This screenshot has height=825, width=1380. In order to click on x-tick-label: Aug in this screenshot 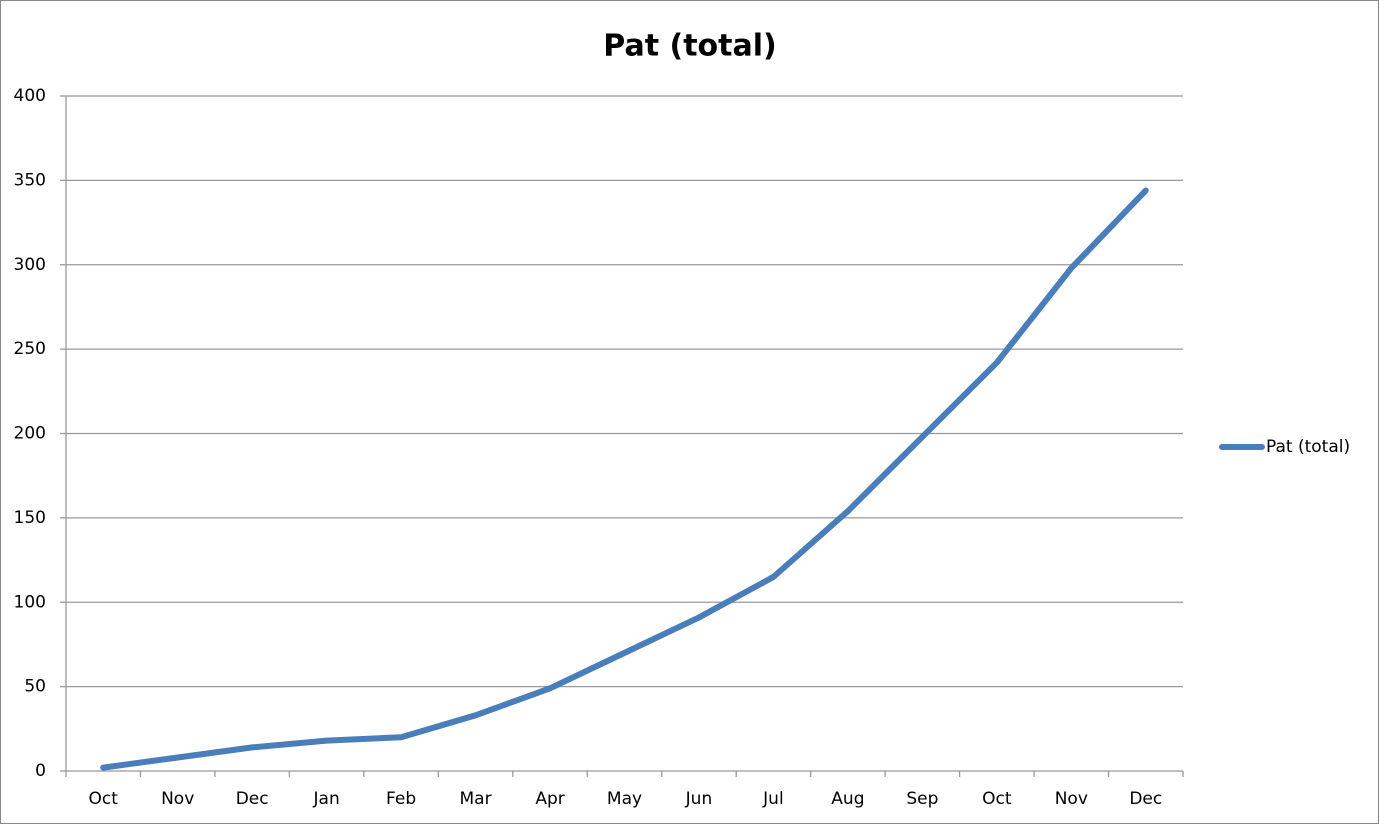, I will do `click(847, 799)`.